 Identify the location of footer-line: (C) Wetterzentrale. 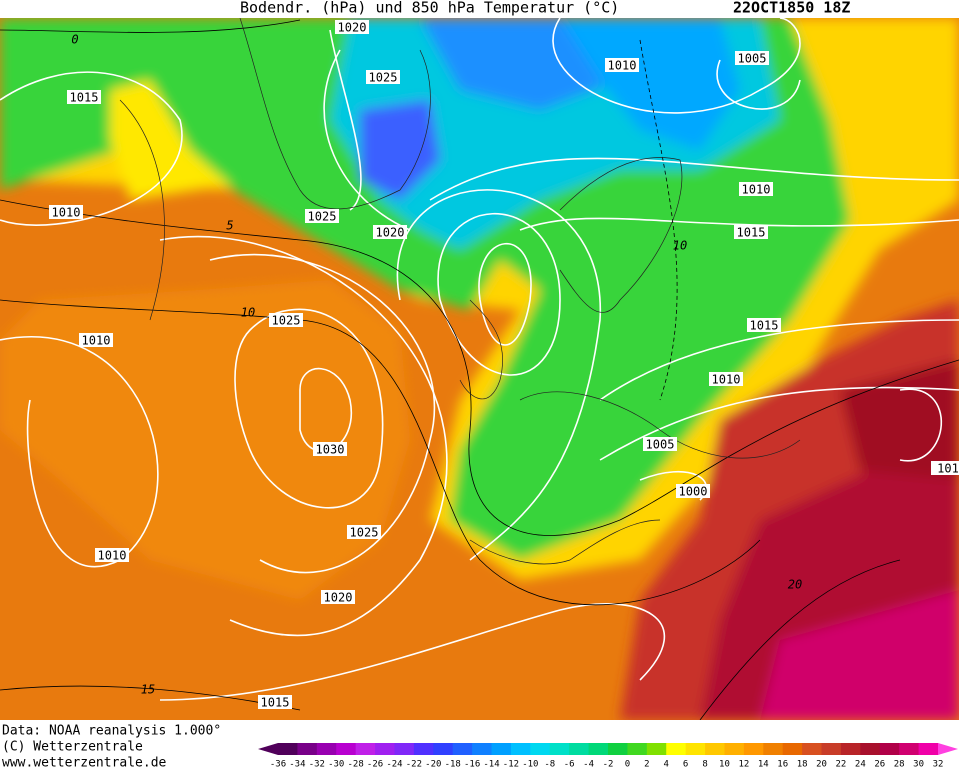
(72, 747).